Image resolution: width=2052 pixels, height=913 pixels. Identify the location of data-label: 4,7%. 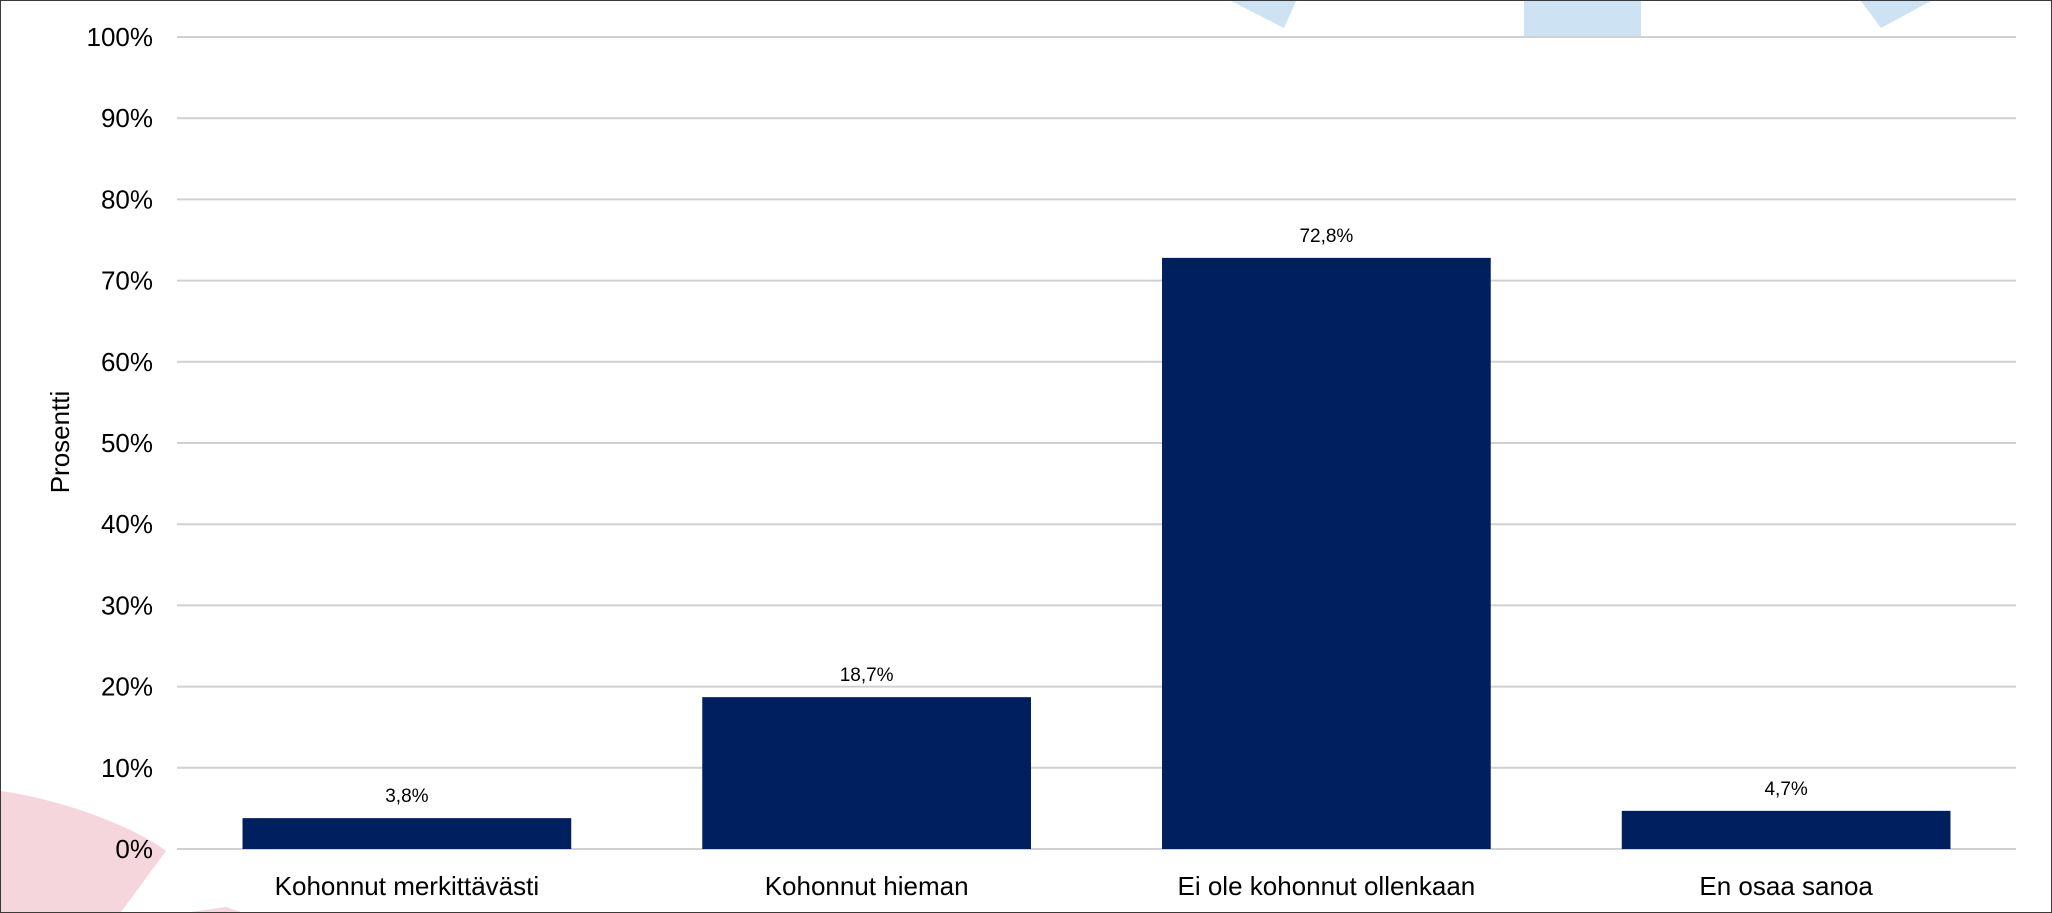
(1785, 789).